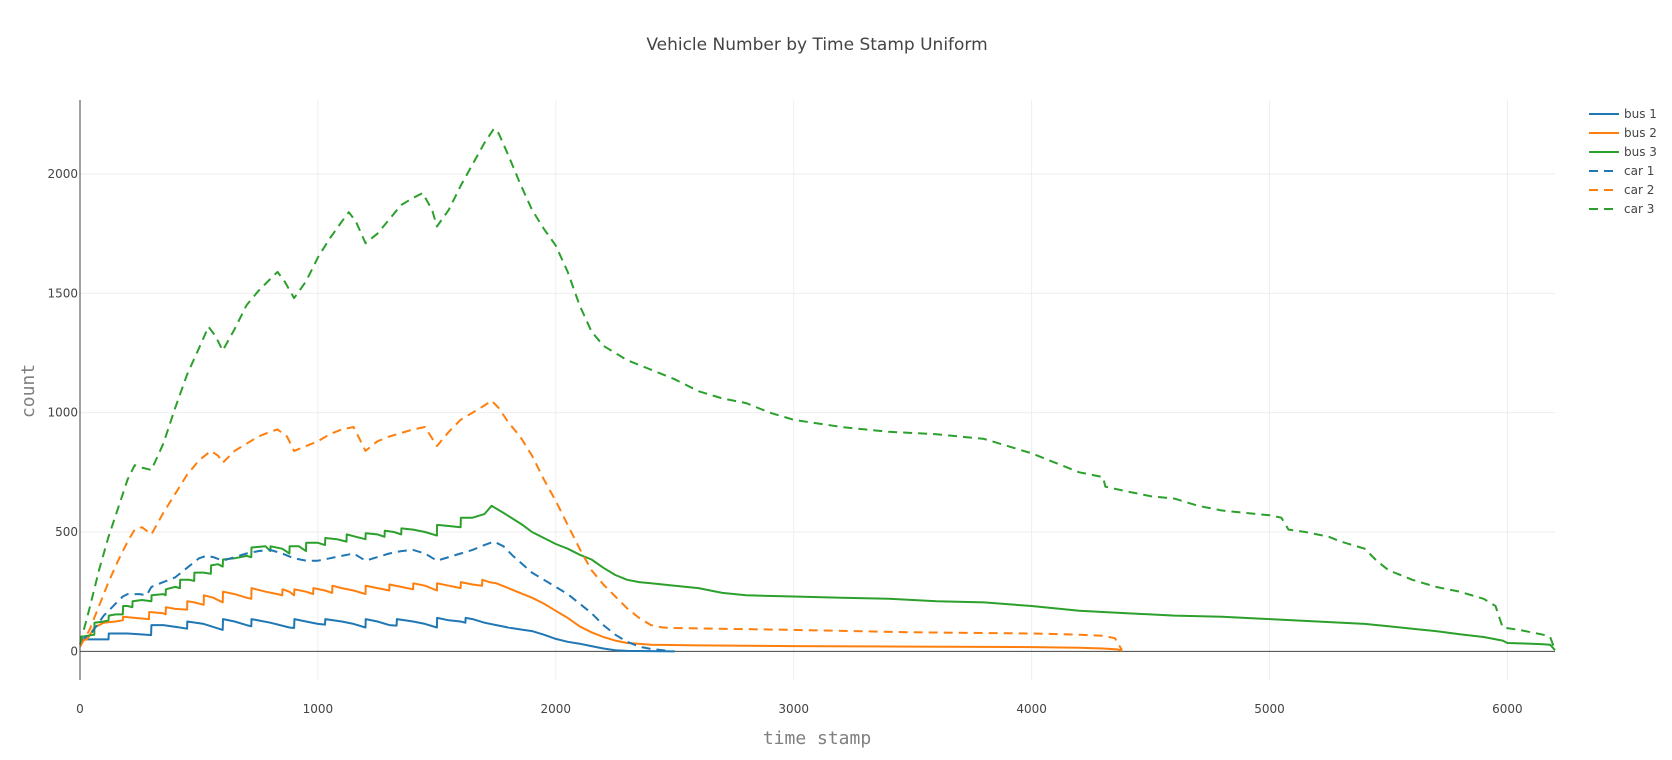  Describe the element at coordinates (1640, 114) in the screenshot. I see `legend-label: bus 1` at that location.